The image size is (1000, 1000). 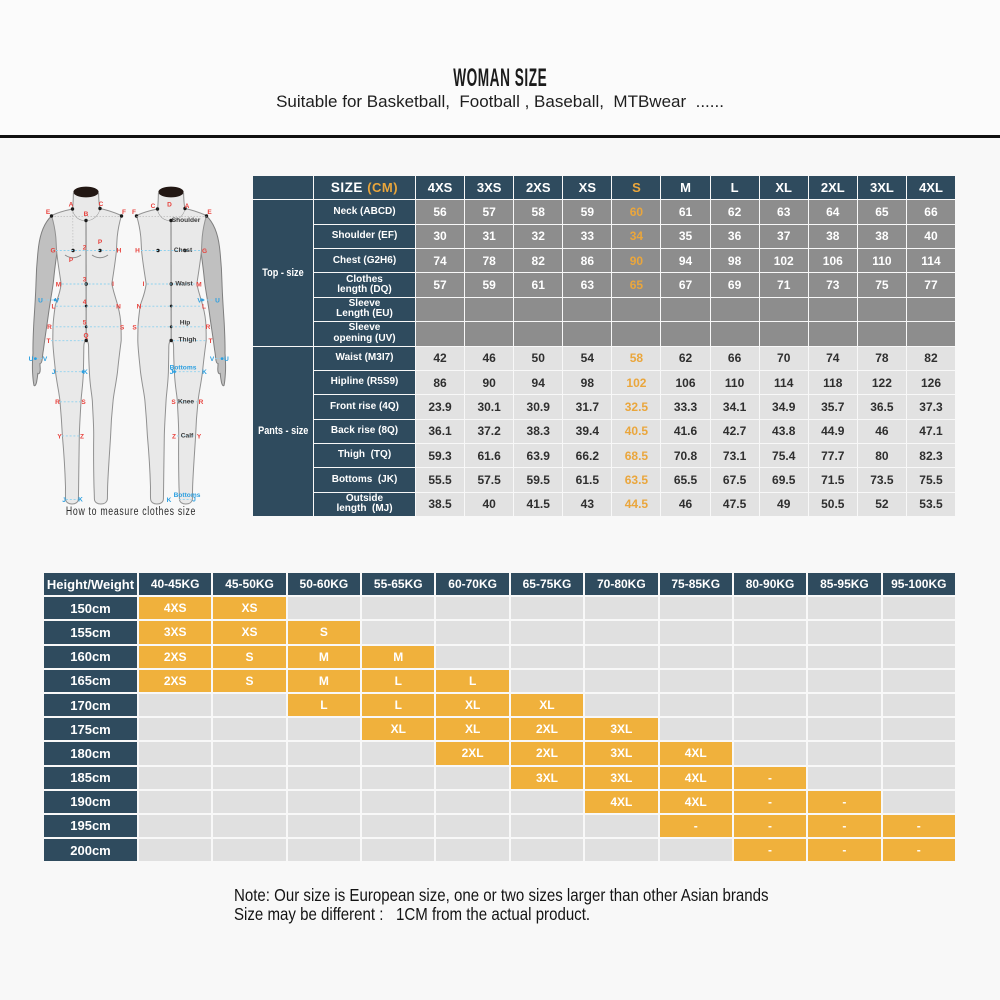 What do you see at coordinates (85, 323) in the screenshot?
I see `svg-text: 5` at bounding box center [85, 323].